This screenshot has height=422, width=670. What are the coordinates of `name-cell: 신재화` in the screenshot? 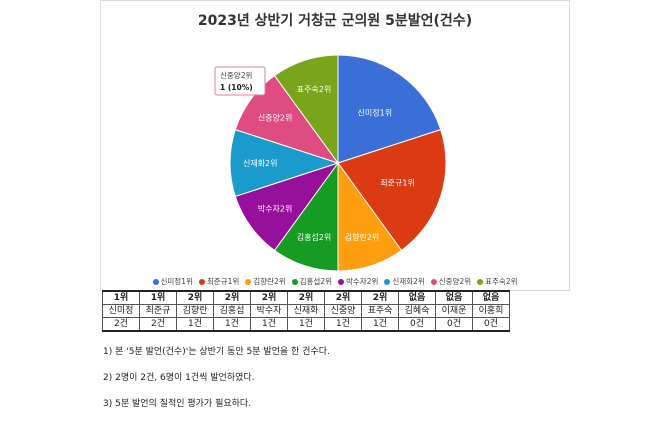 It's located at (306, 311).